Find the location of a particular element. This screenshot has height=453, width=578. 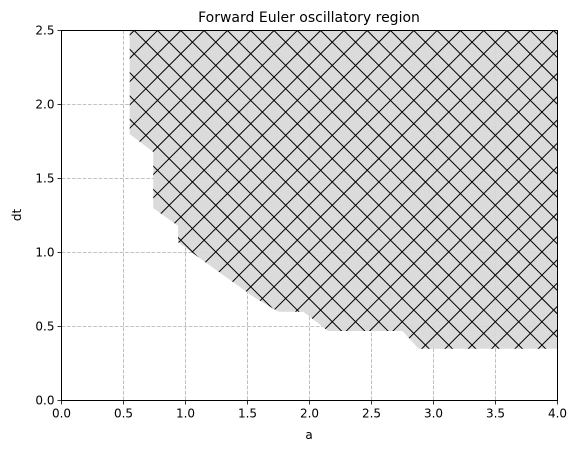

x-tick-label: 1.5 is located at coordinates (247, 414).